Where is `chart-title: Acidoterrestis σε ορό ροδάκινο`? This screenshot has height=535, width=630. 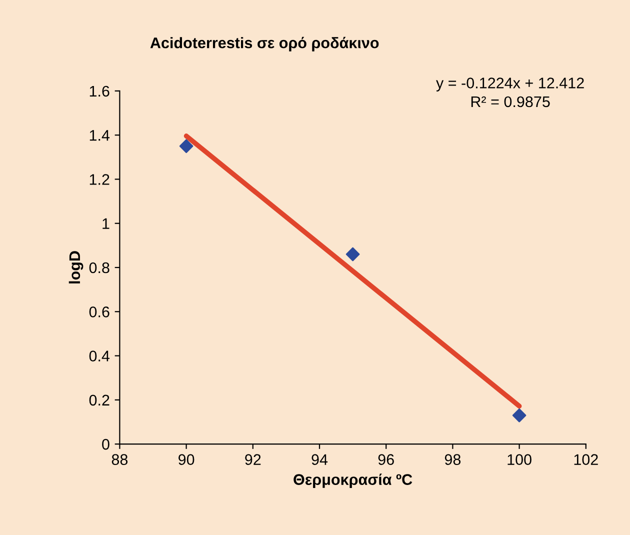 chart-title: Acidoterrestis σε ορό ροδάκινο is located at coordinates (264, 44).